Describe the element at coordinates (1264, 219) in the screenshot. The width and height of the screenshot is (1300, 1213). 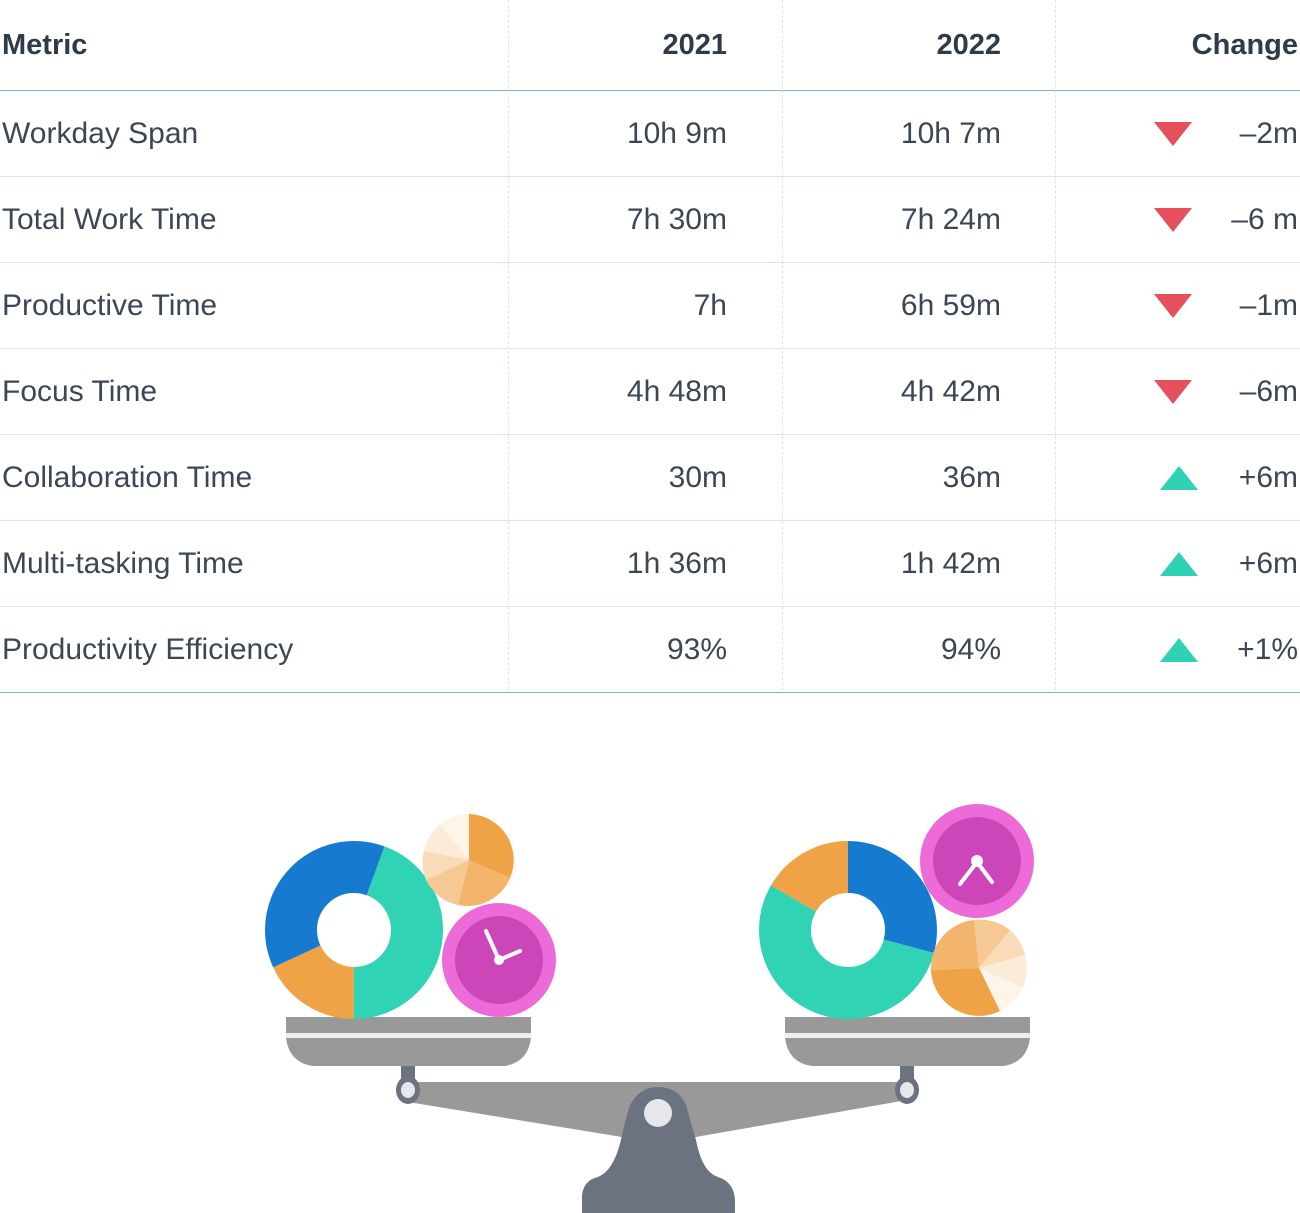
I see `change-value: –6 m` at that location.